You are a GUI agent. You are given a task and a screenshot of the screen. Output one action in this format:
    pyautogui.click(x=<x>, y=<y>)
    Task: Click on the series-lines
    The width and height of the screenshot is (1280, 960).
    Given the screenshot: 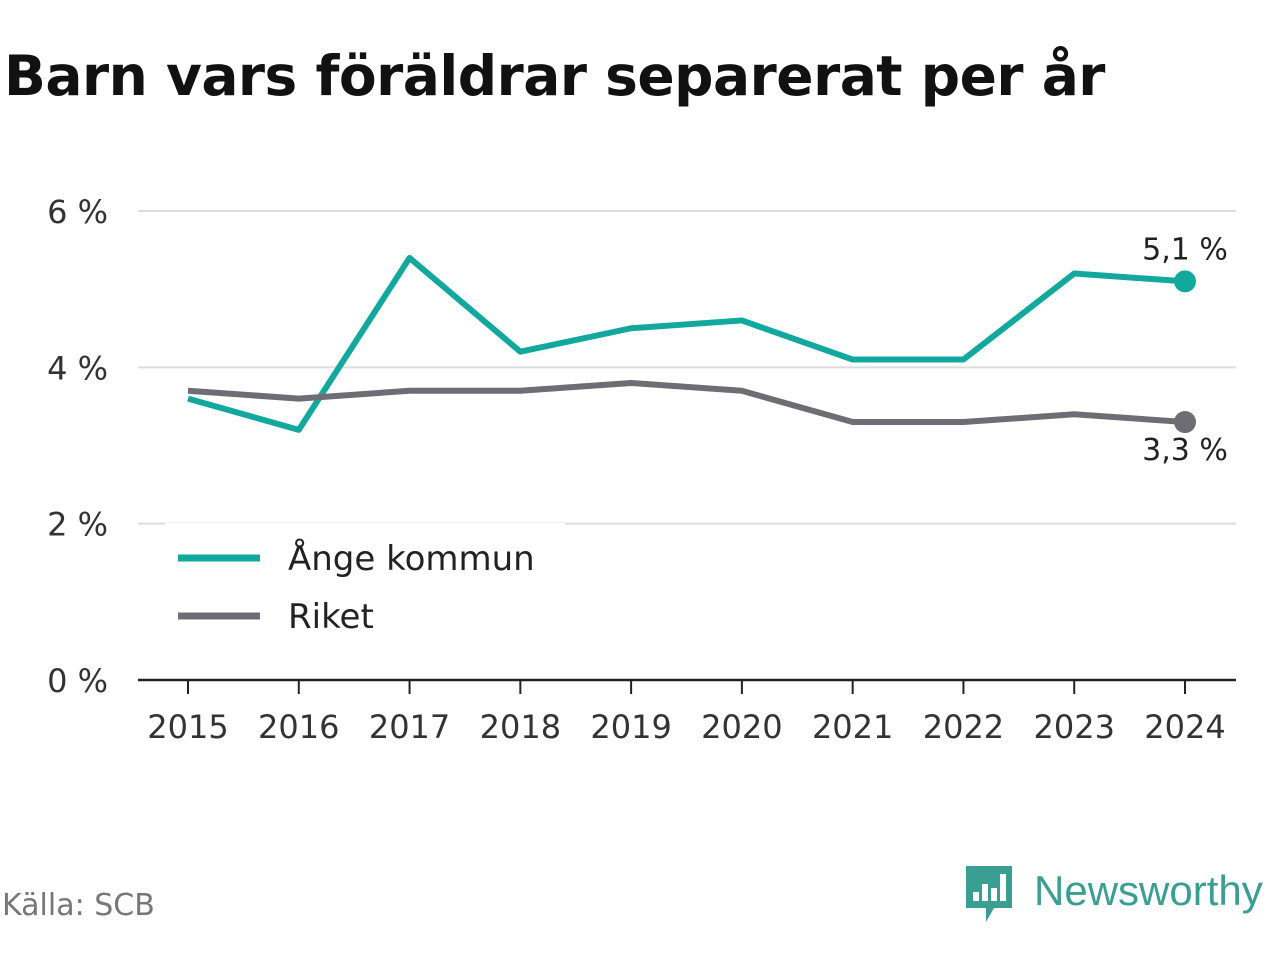 What is the action you would take?
    pyautogui.click(x=691, y=344)
    